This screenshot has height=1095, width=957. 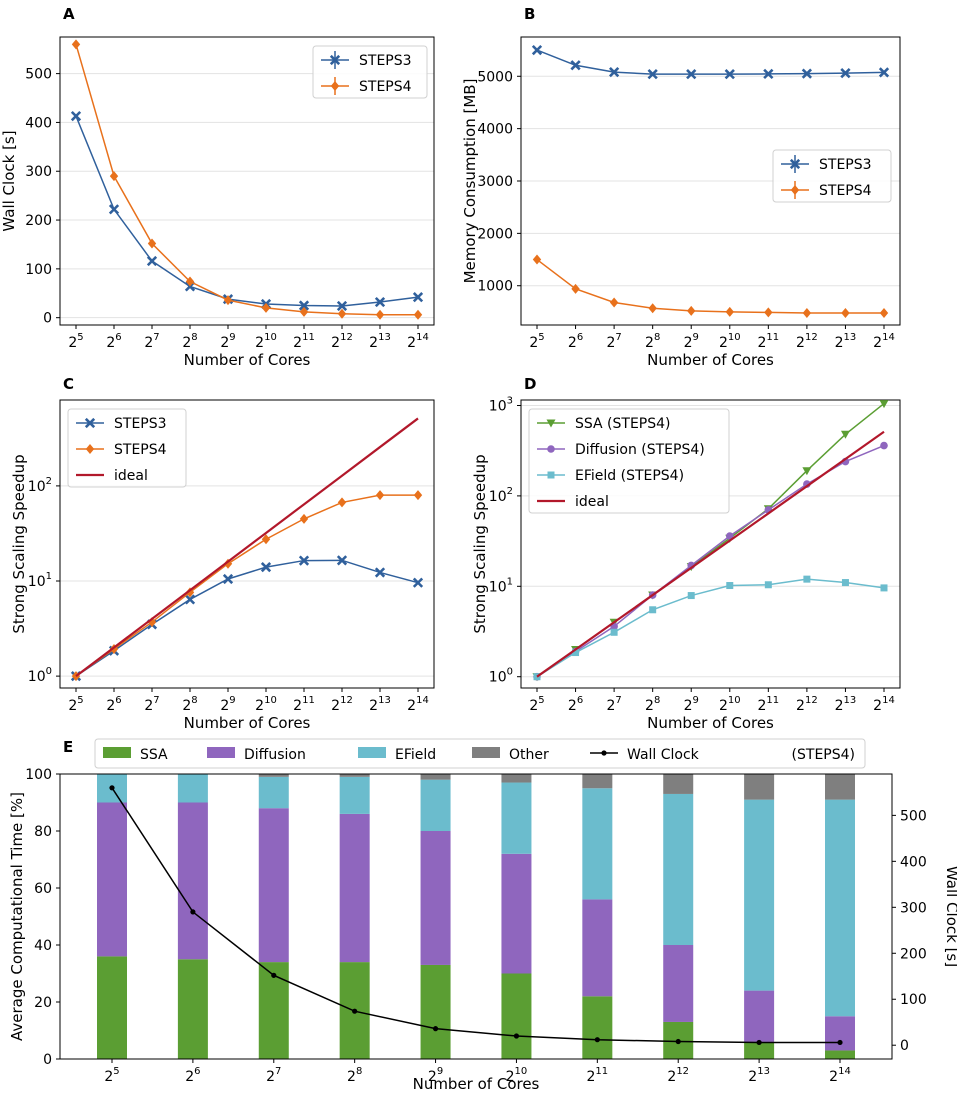 I want to click on y-axis-label: Memory Consumption [MB], so click(x=470, y=181).